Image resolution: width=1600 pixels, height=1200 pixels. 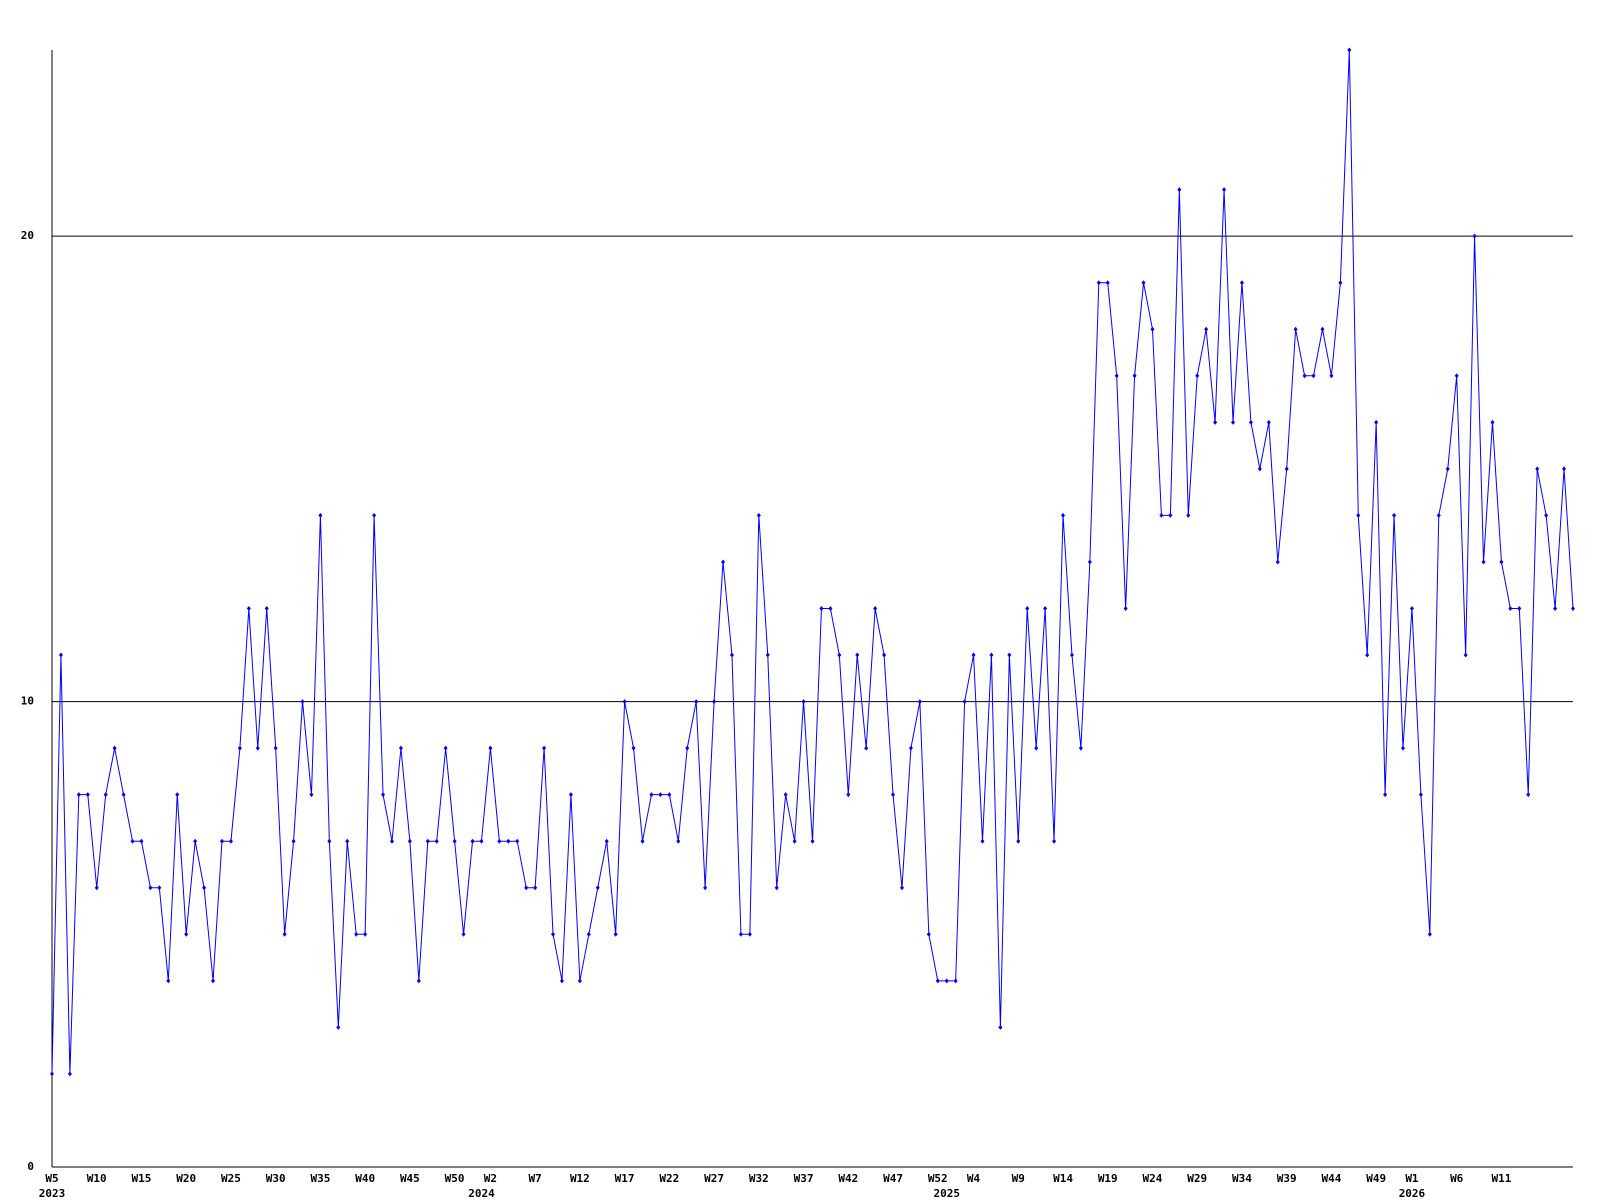 I want to click on y-tick-label: 0, so click(x=30, y=1166).